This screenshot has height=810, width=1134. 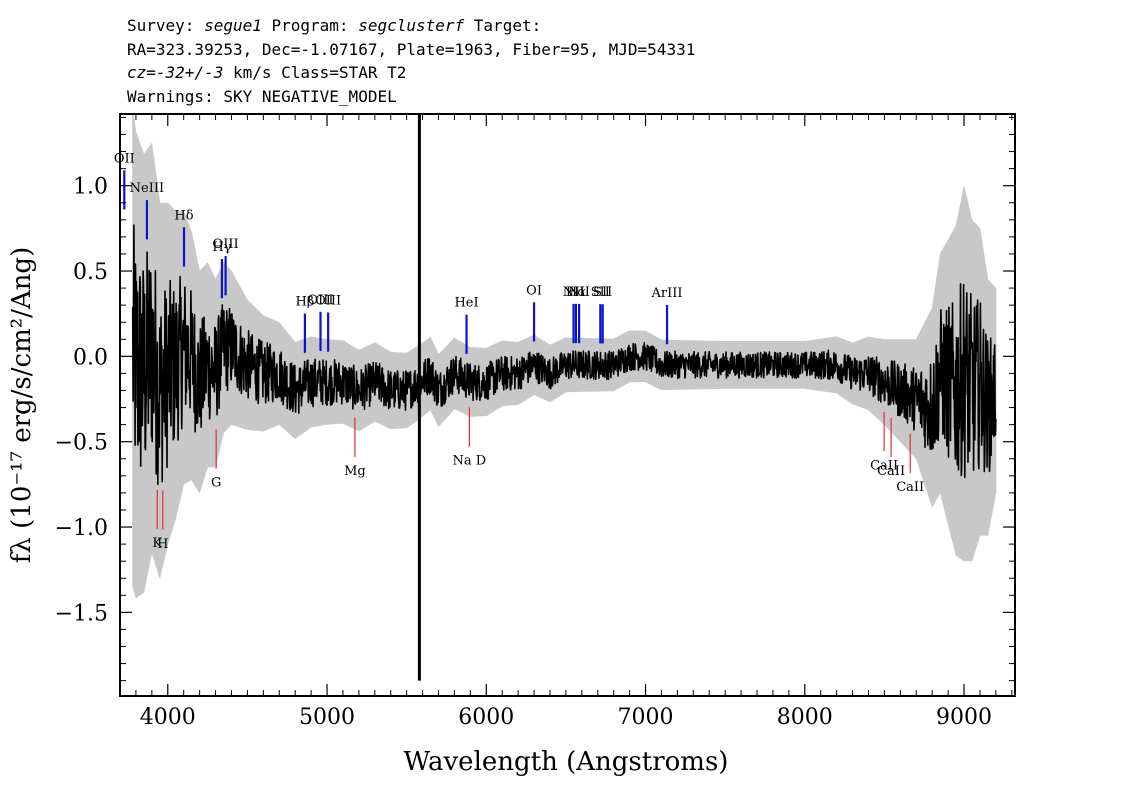 What do you see at coordinates (183, 215) in the screenshot?
I see `emission-line-label: Hδ` at bounding box center [183, 215].